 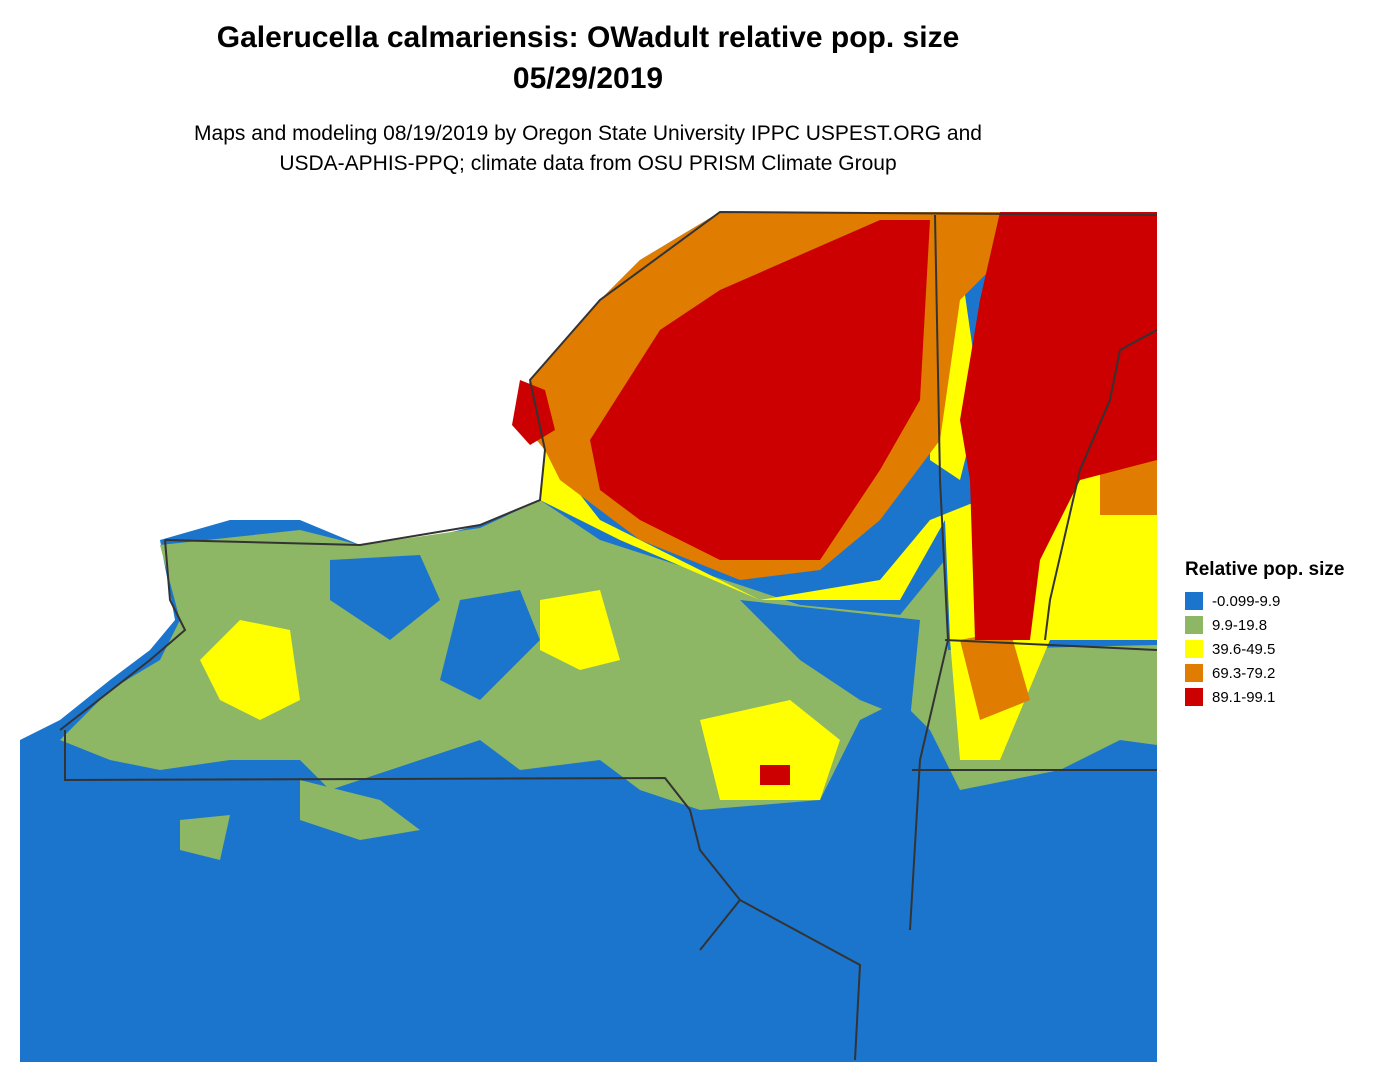 I want to click on legend-title: Relative pop. size, so click(x=1264, y=569).